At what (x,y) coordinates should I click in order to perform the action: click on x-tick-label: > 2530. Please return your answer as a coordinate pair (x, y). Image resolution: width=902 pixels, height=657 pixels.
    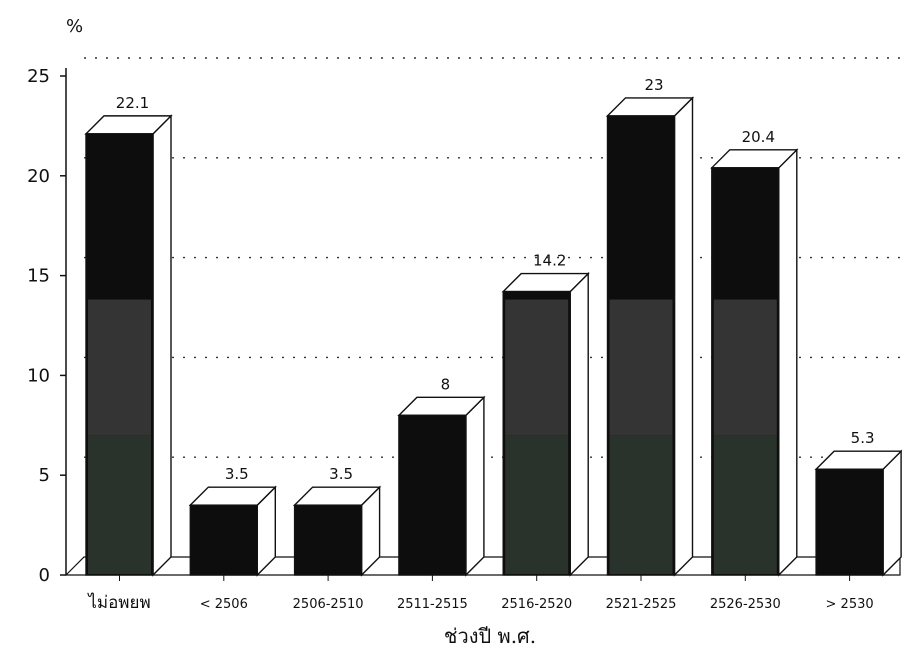
    Looking at the image, I should click on (850, 604).